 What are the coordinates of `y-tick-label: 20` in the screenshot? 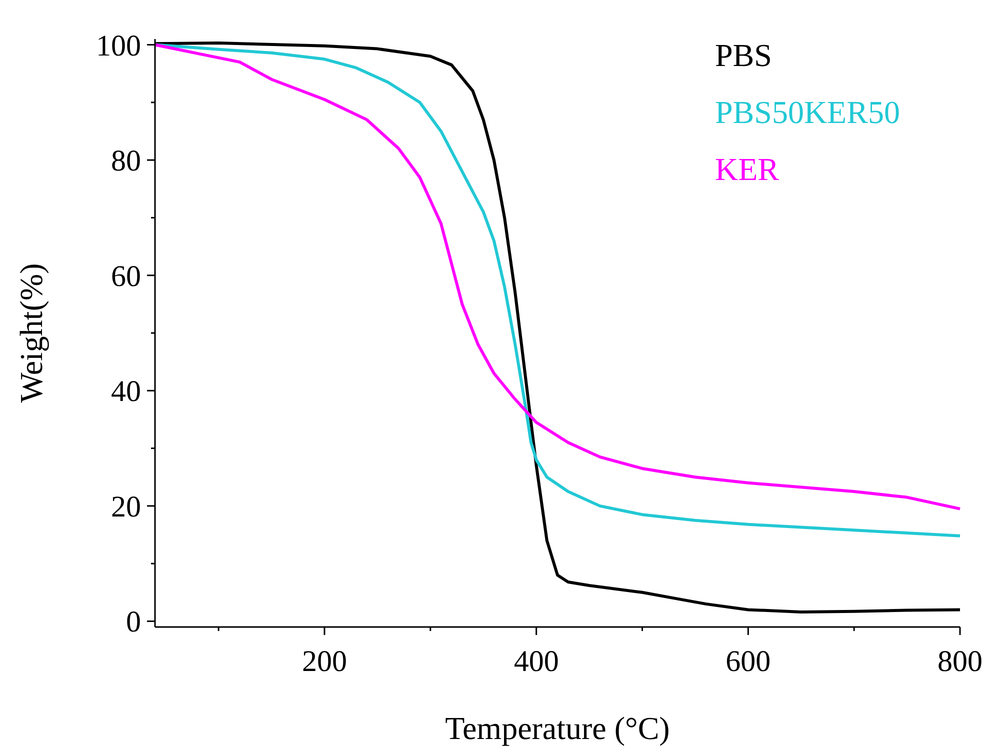 It's located at (126, 507).